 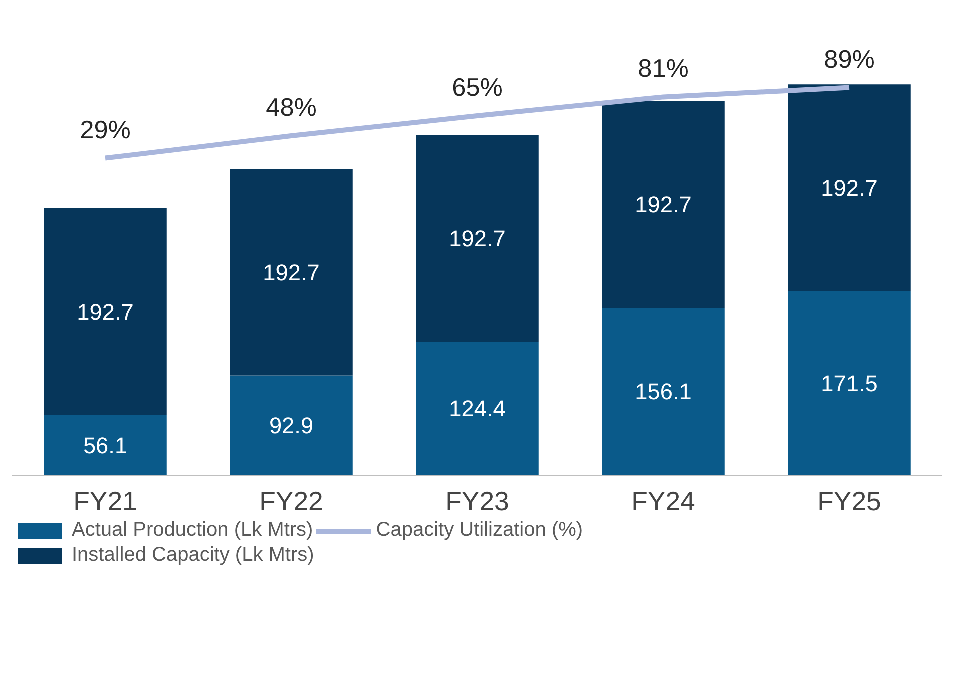 I want to click on x-tick-label: FY21, so click(x=106, y=501).